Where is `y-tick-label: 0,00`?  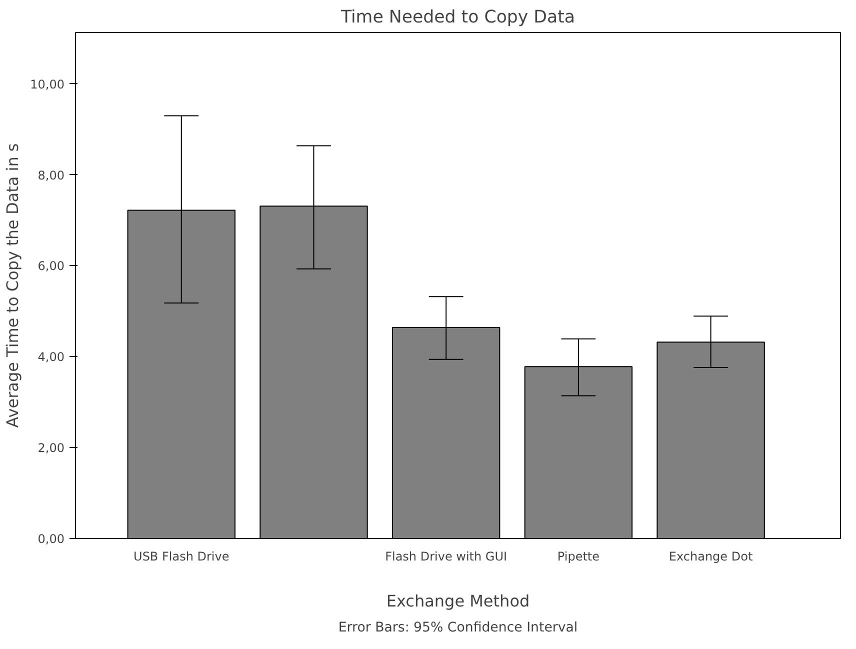 y-tick-label: 0,00 is located at coordinates (51, 539).